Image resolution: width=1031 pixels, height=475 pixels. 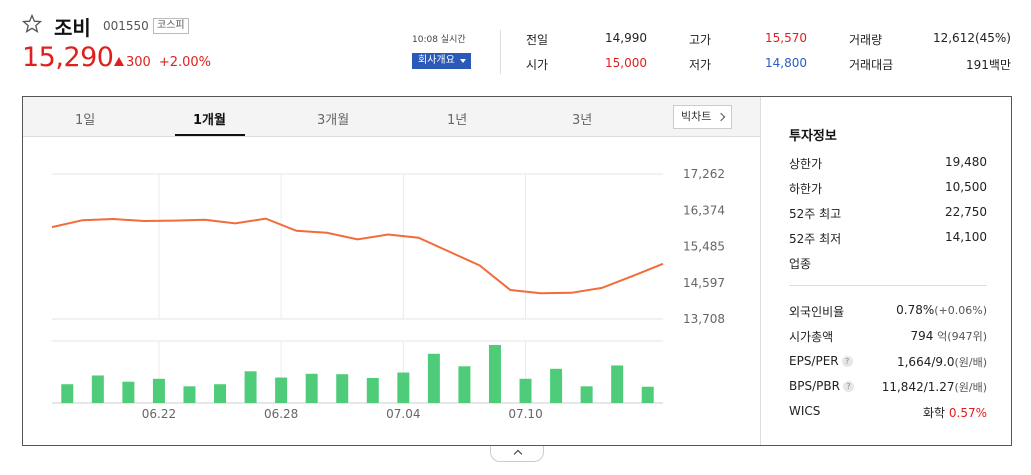 I want to click on tab-3m: 3개월, so click(x=333, y=120).